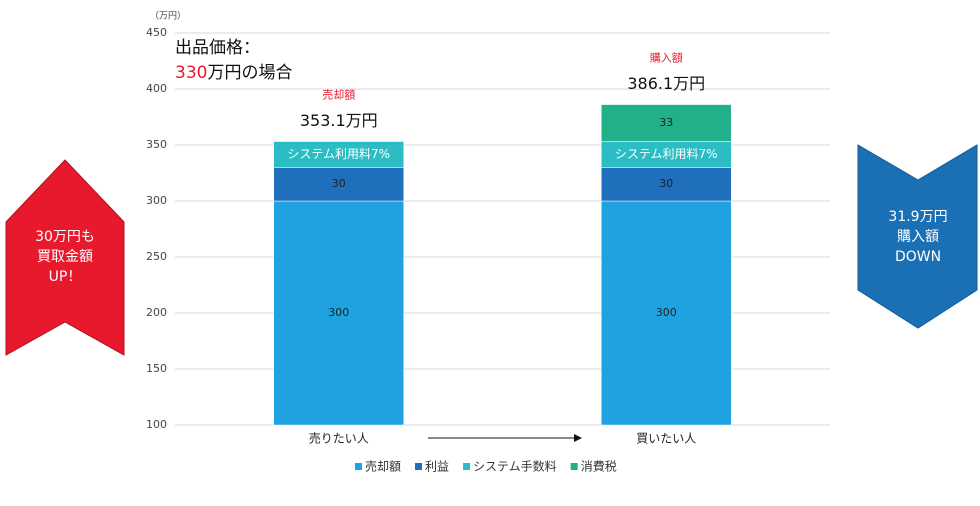 The image size is (980, 506). I want to click on callout-right, so click(917, 236).